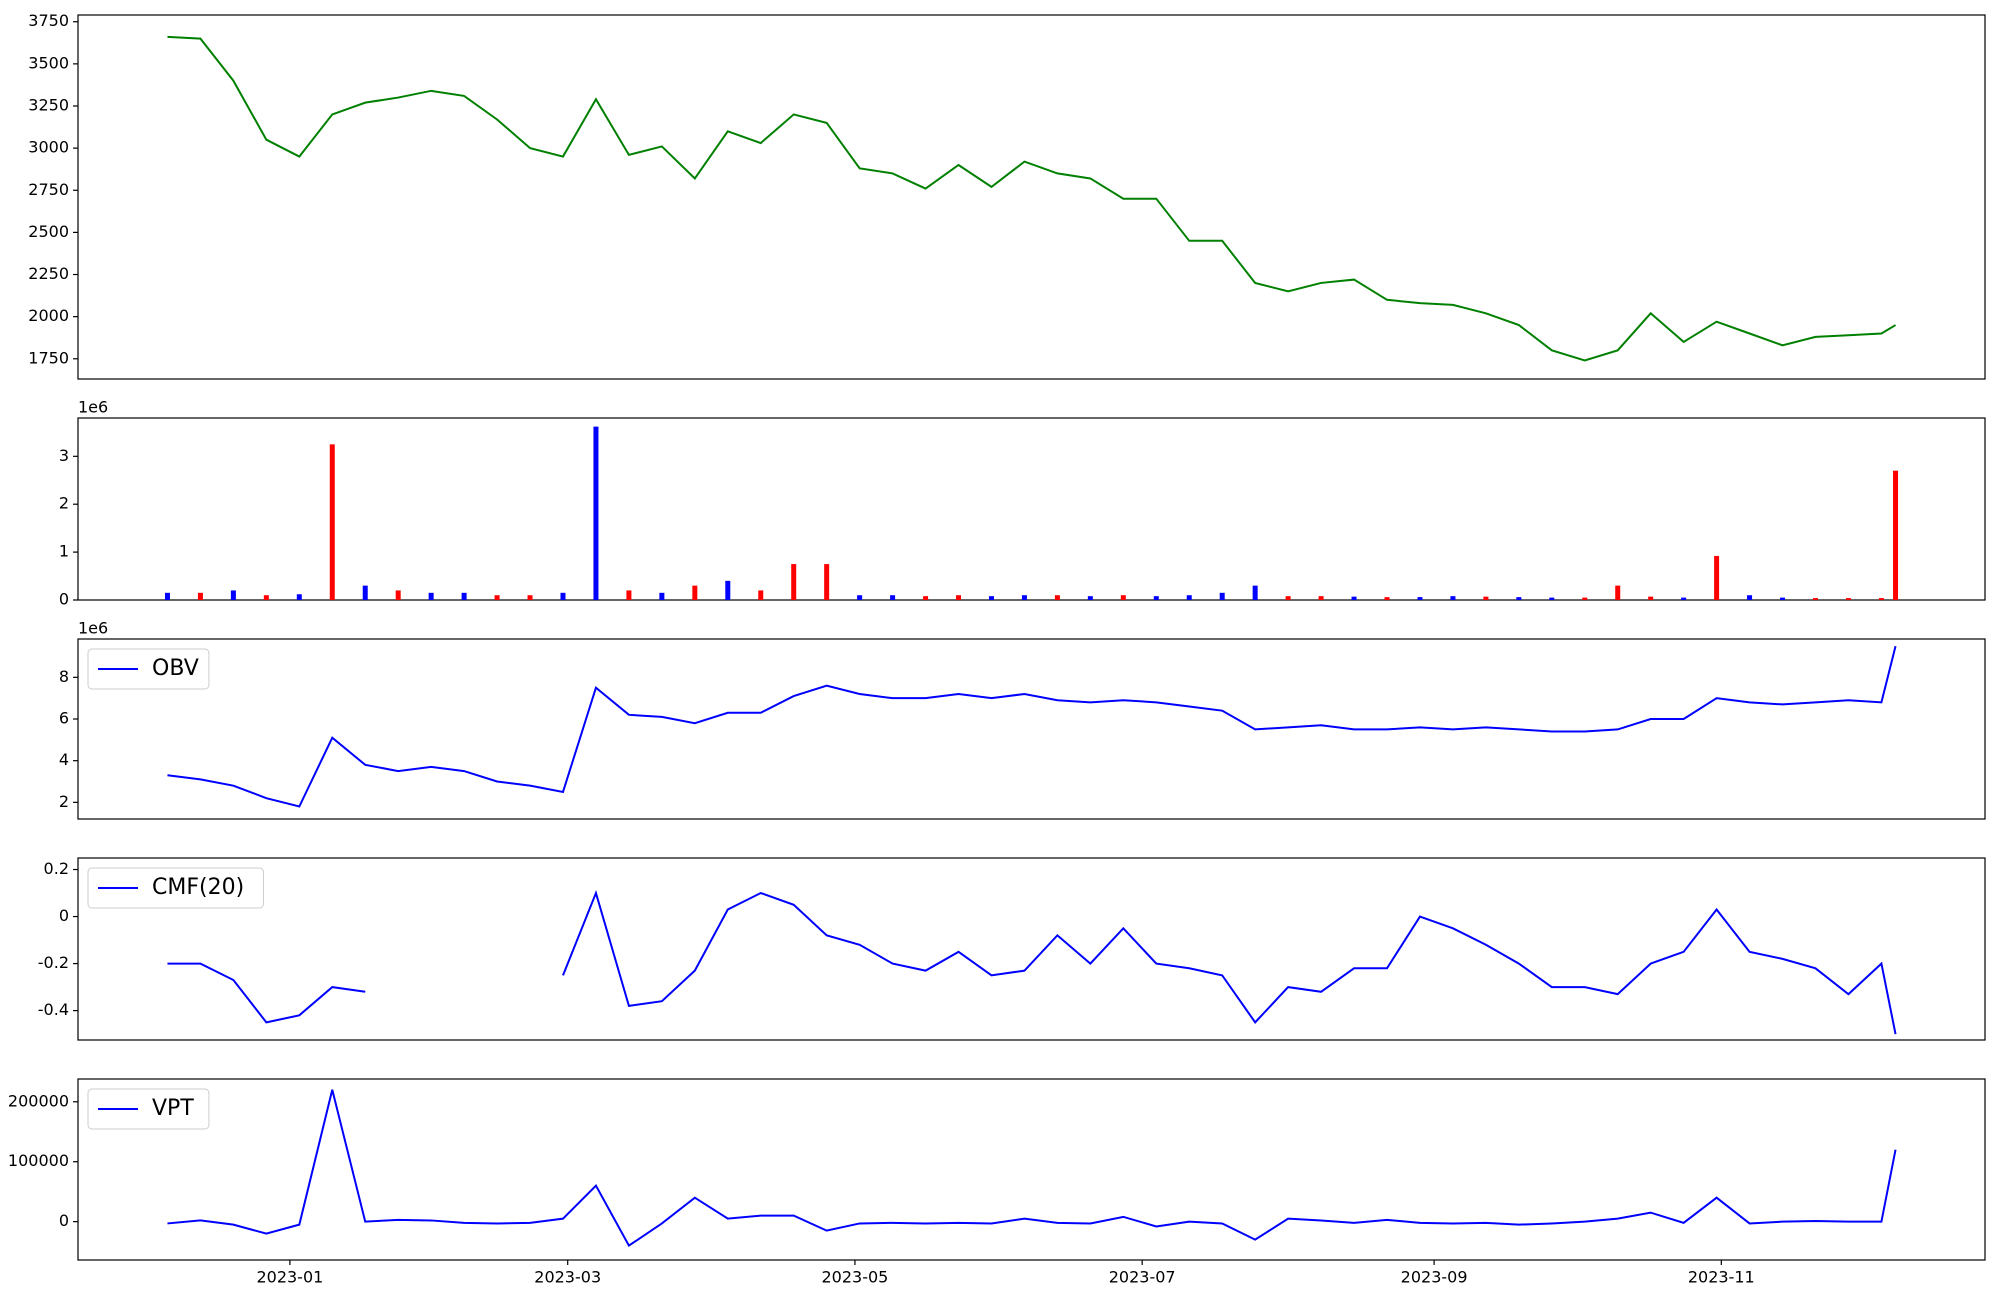  What do you see at coordinates (56, 868) in the screenshot?
I see `y-tick-label: 0.2` at bounding box center [56, 868].